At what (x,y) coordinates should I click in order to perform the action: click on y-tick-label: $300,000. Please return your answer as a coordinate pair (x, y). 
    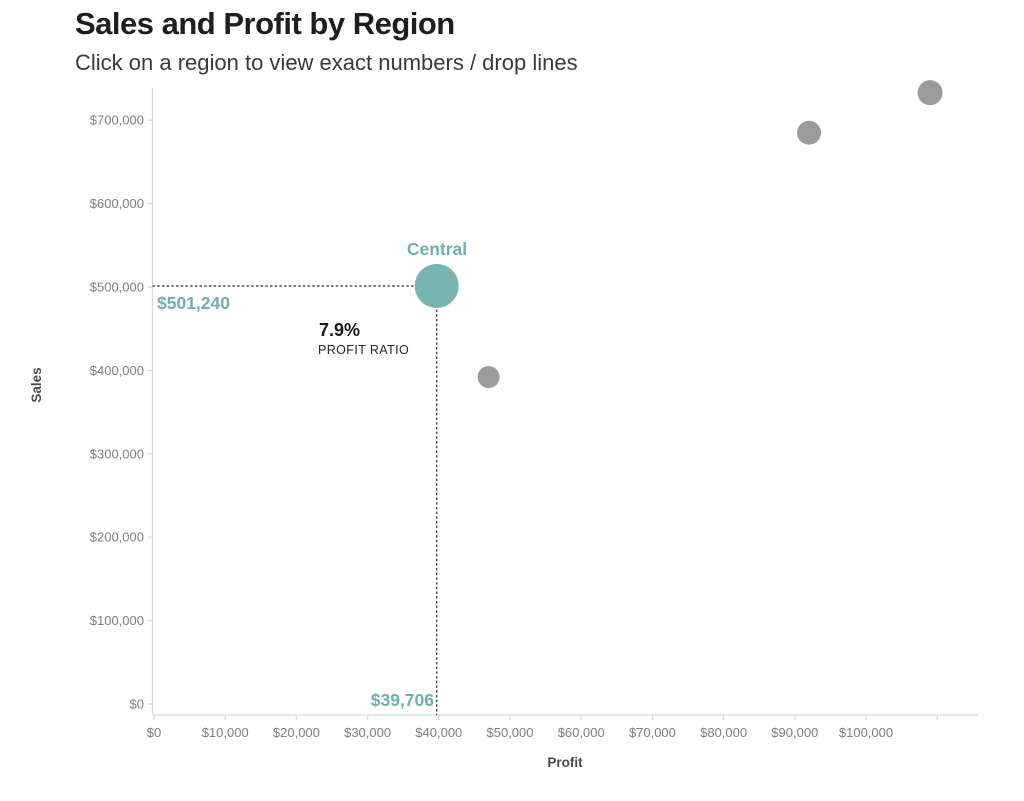
    Looking at the image, I should click on (117, 453).